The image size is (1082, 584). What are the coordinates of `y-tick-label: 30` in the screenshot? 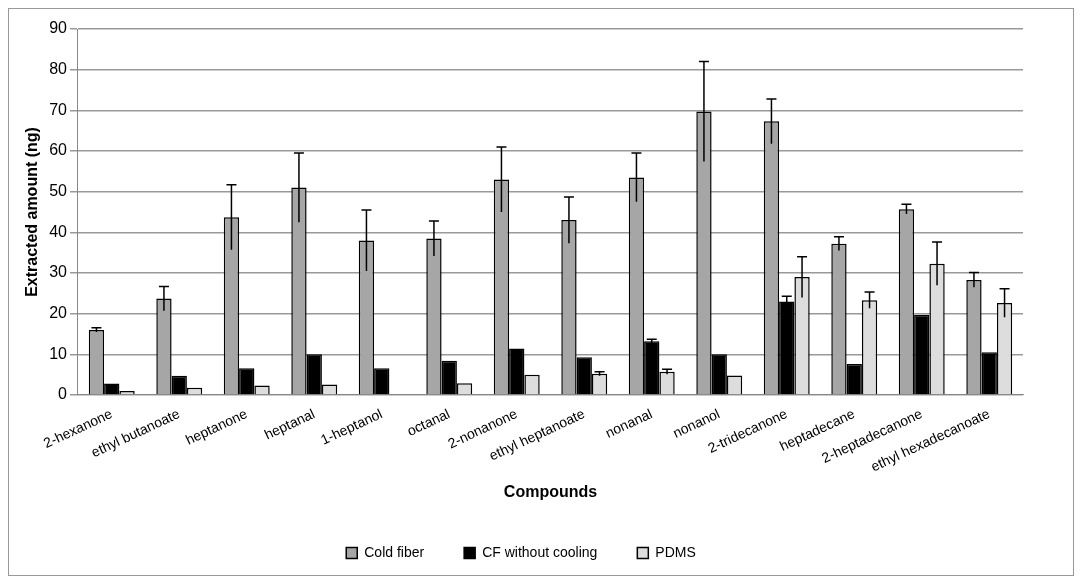 It's located at (58, 272).